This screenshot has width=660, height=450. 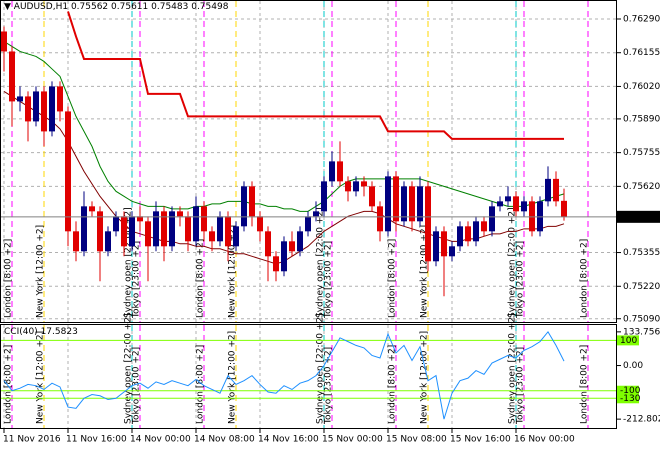 What do you see at coordinates (641, 253) in the screenshot?
I see `y-tick-label: 0.75355` at bounding box center [641, 253].